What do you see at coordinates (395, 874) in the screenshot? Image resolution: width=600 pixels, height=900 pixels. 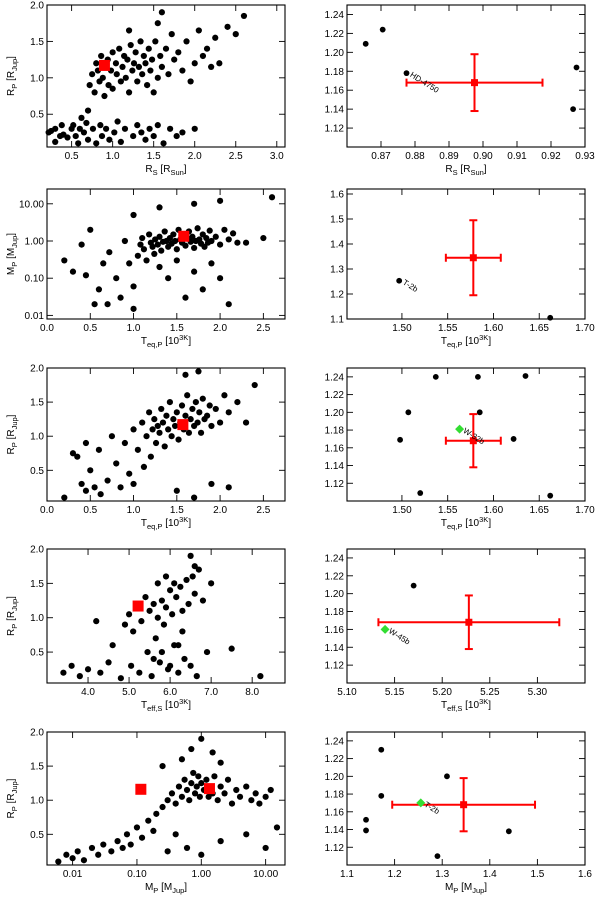 I see `x-tick-label: 1.2` at bounding box center [395, 874].